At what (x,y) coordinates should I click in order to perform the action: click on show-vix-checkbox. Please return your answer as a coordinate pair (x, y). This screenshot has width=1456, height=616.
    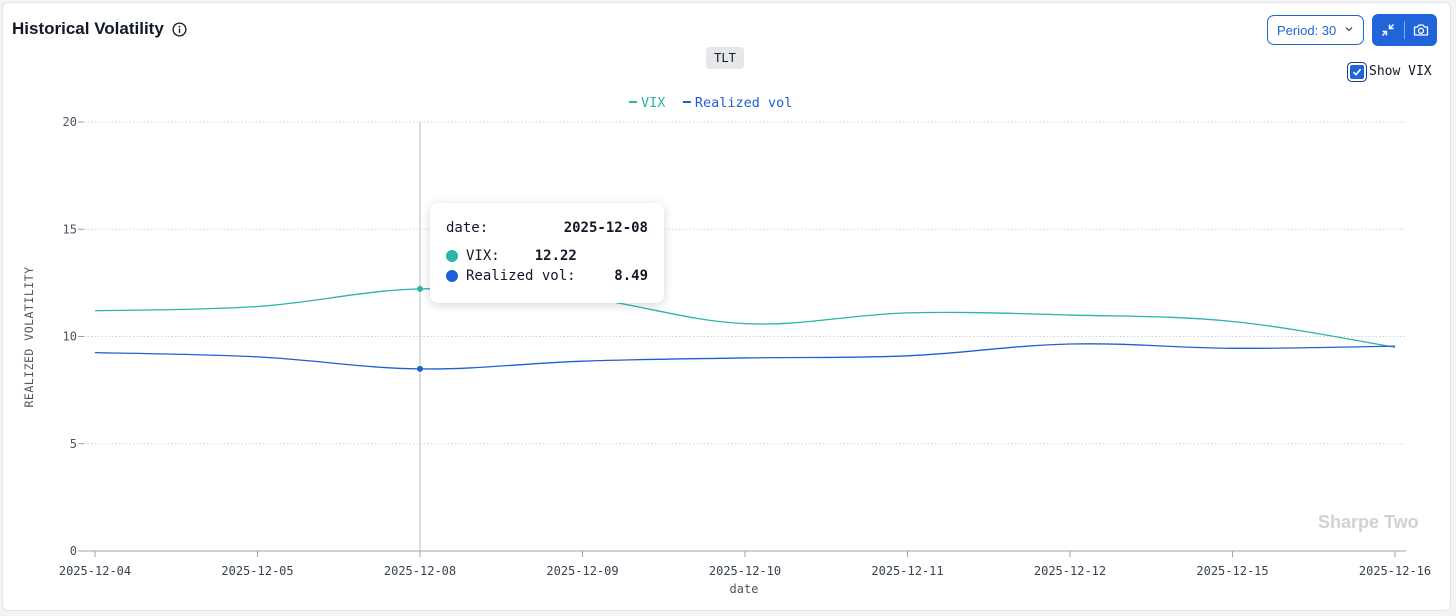
    Looking at the image, I should click on (1357, 71).